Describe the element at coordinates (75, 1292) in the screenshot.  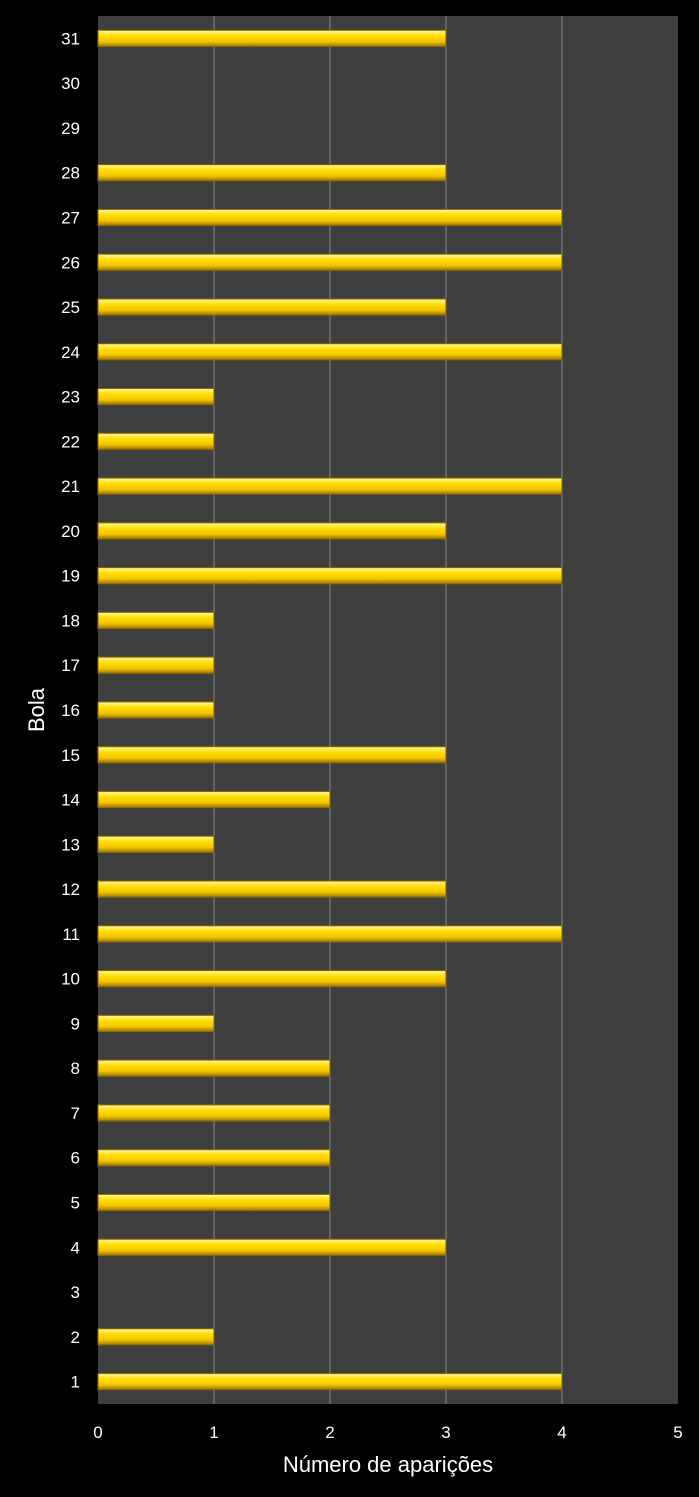
I see `y-tick-label: 3` at that location.